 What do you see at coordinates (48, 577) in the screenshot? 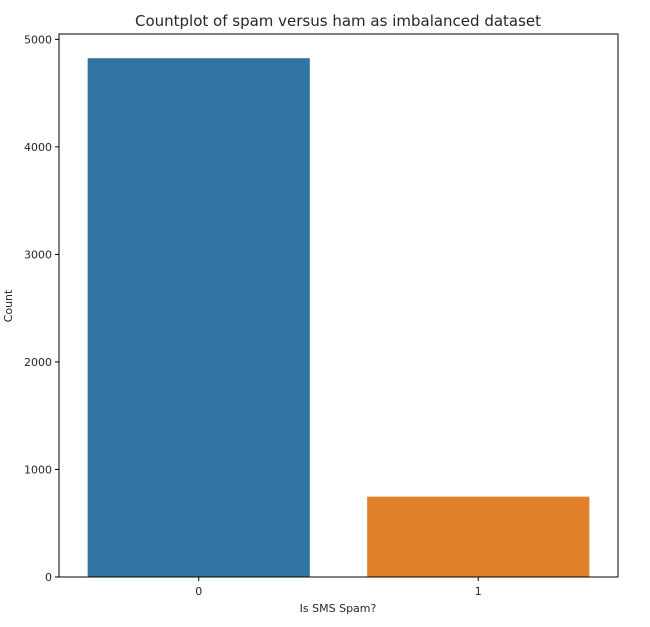
I see `y-tick-label: 0` at bounding box center [48, 577].